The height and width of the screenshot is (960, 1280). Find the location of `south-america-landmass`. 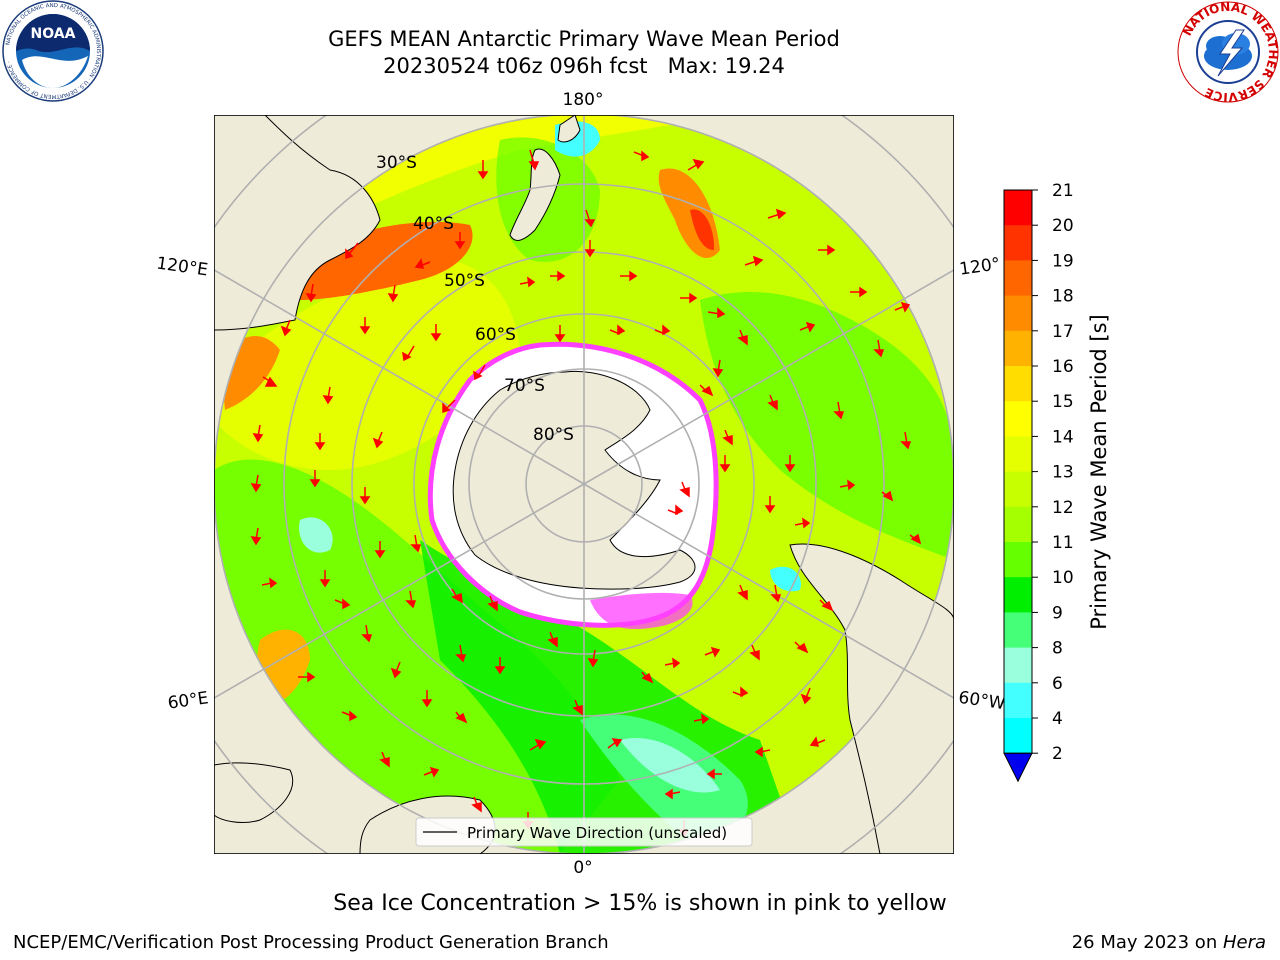

south-america-landmass is located at coordinates (871, 698).